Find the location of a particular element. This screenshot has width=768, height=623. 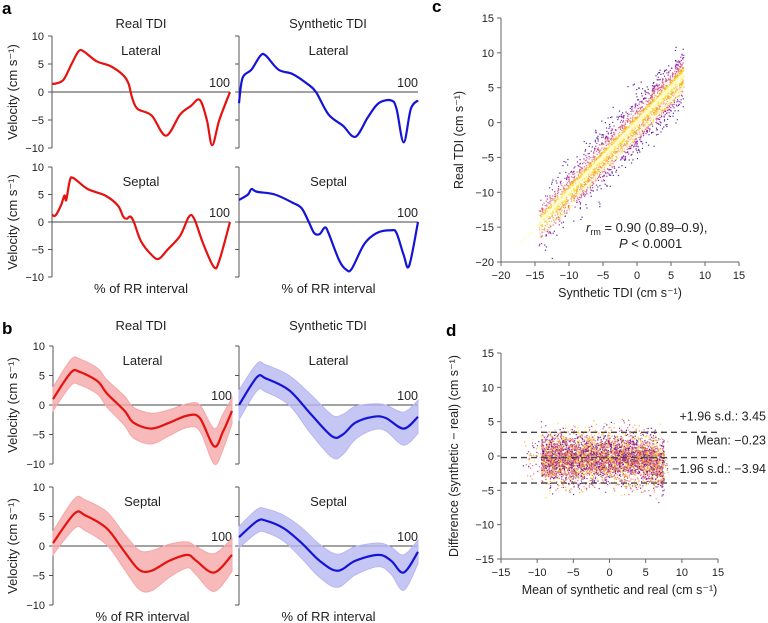

confidence-band is located at coordinates (142, 544).